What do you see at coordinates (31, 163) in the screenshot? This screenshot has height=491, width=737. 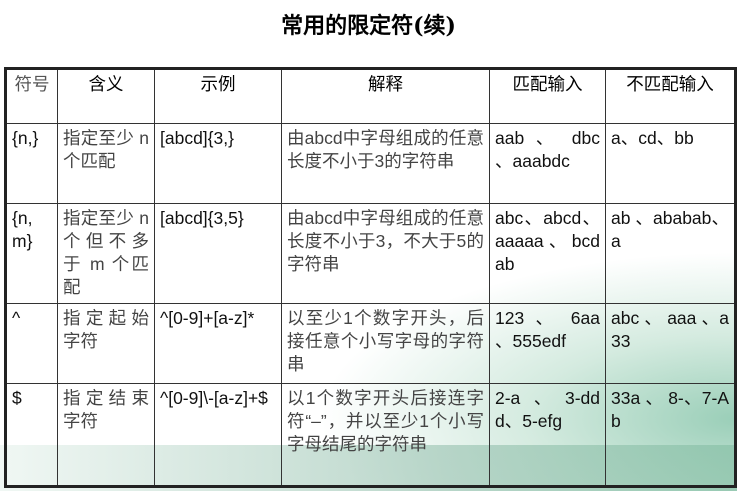 I see `cell-symbol: {n,}` at bounding box center [31, 163].